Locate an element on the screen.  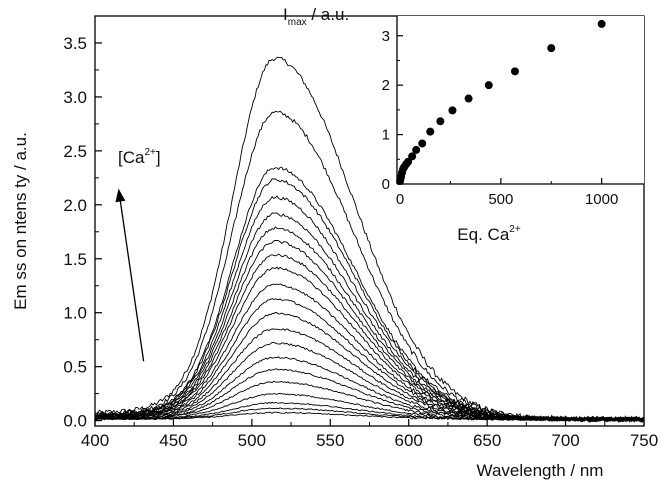
inset-y-axis-title: Imax / a.u. is located at coordinates (316, 16).